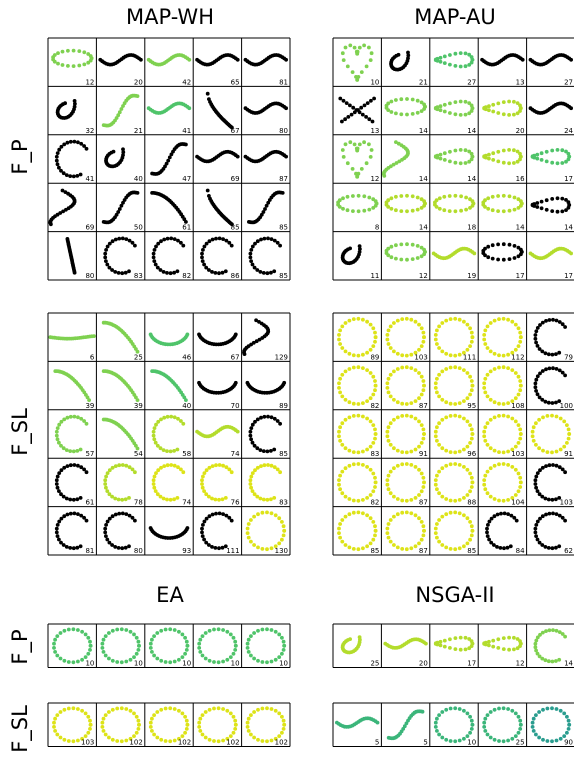 This screenshot has height=762, width=574. What do you see at coordinates (503, 726) in the screenshot?
I see `shape-cell: 25` at bounding box center [503, 726].